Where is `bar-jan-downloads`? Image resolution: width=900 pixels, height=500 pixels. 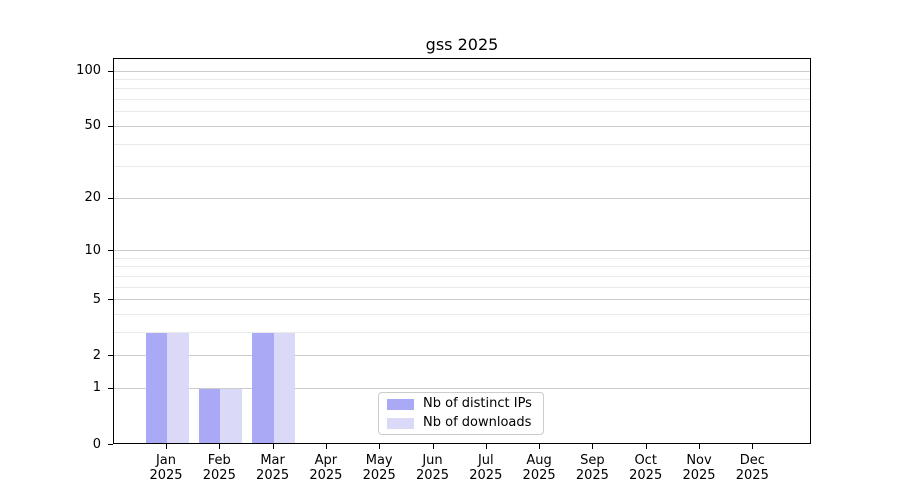 bar-jan-downloads is located at coordinates (178, 387).